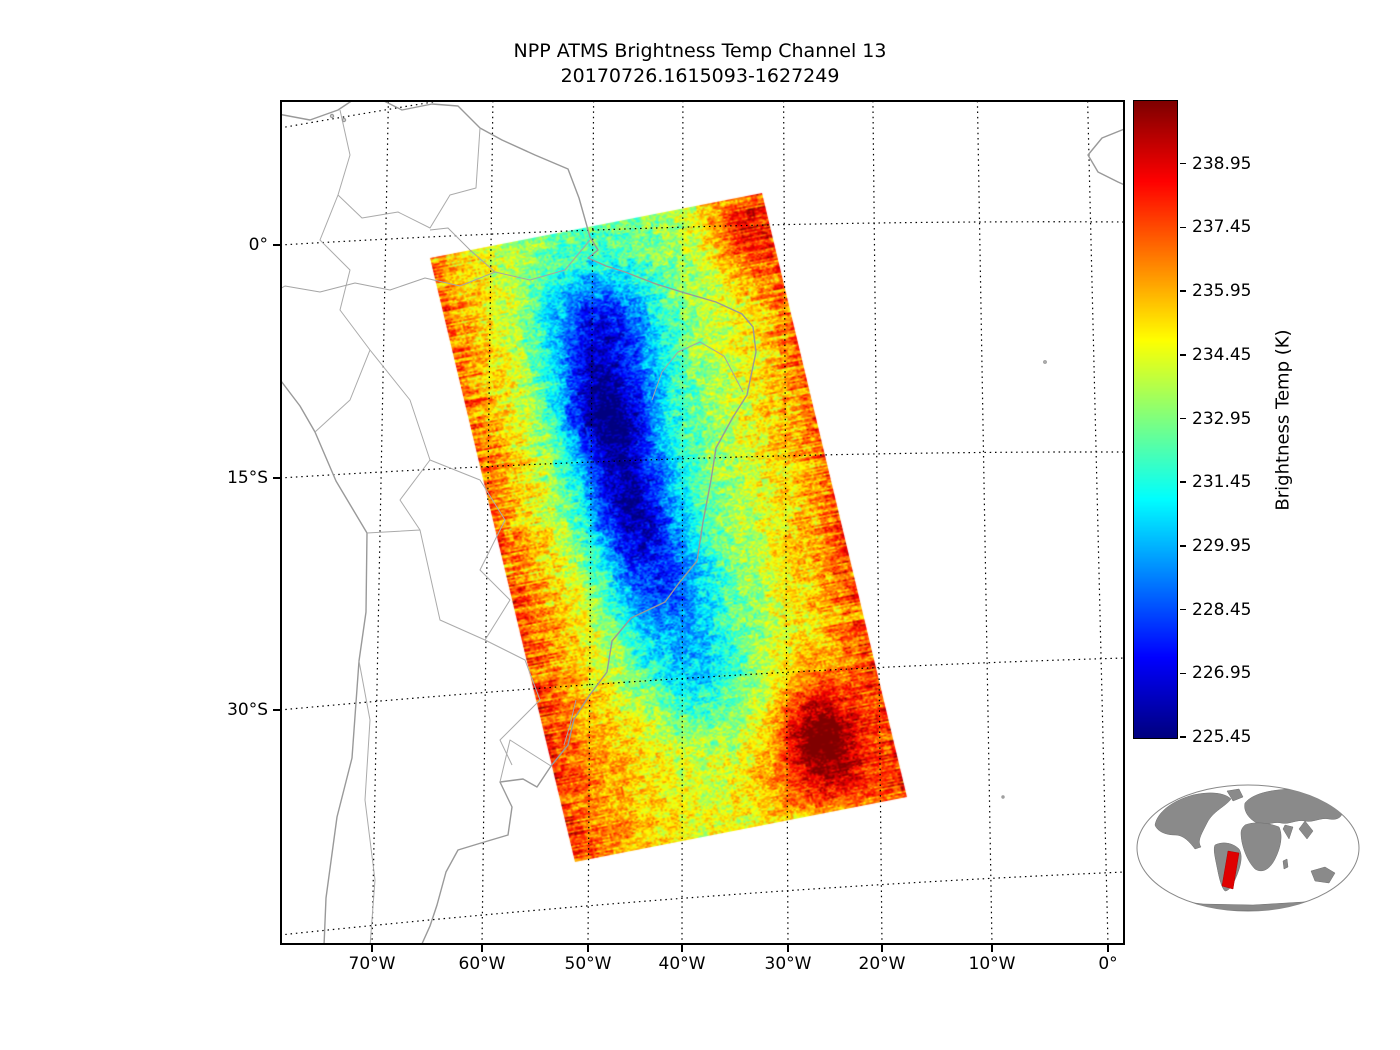  I want to click on x-tick-label: 0°, so click(1108, 964).